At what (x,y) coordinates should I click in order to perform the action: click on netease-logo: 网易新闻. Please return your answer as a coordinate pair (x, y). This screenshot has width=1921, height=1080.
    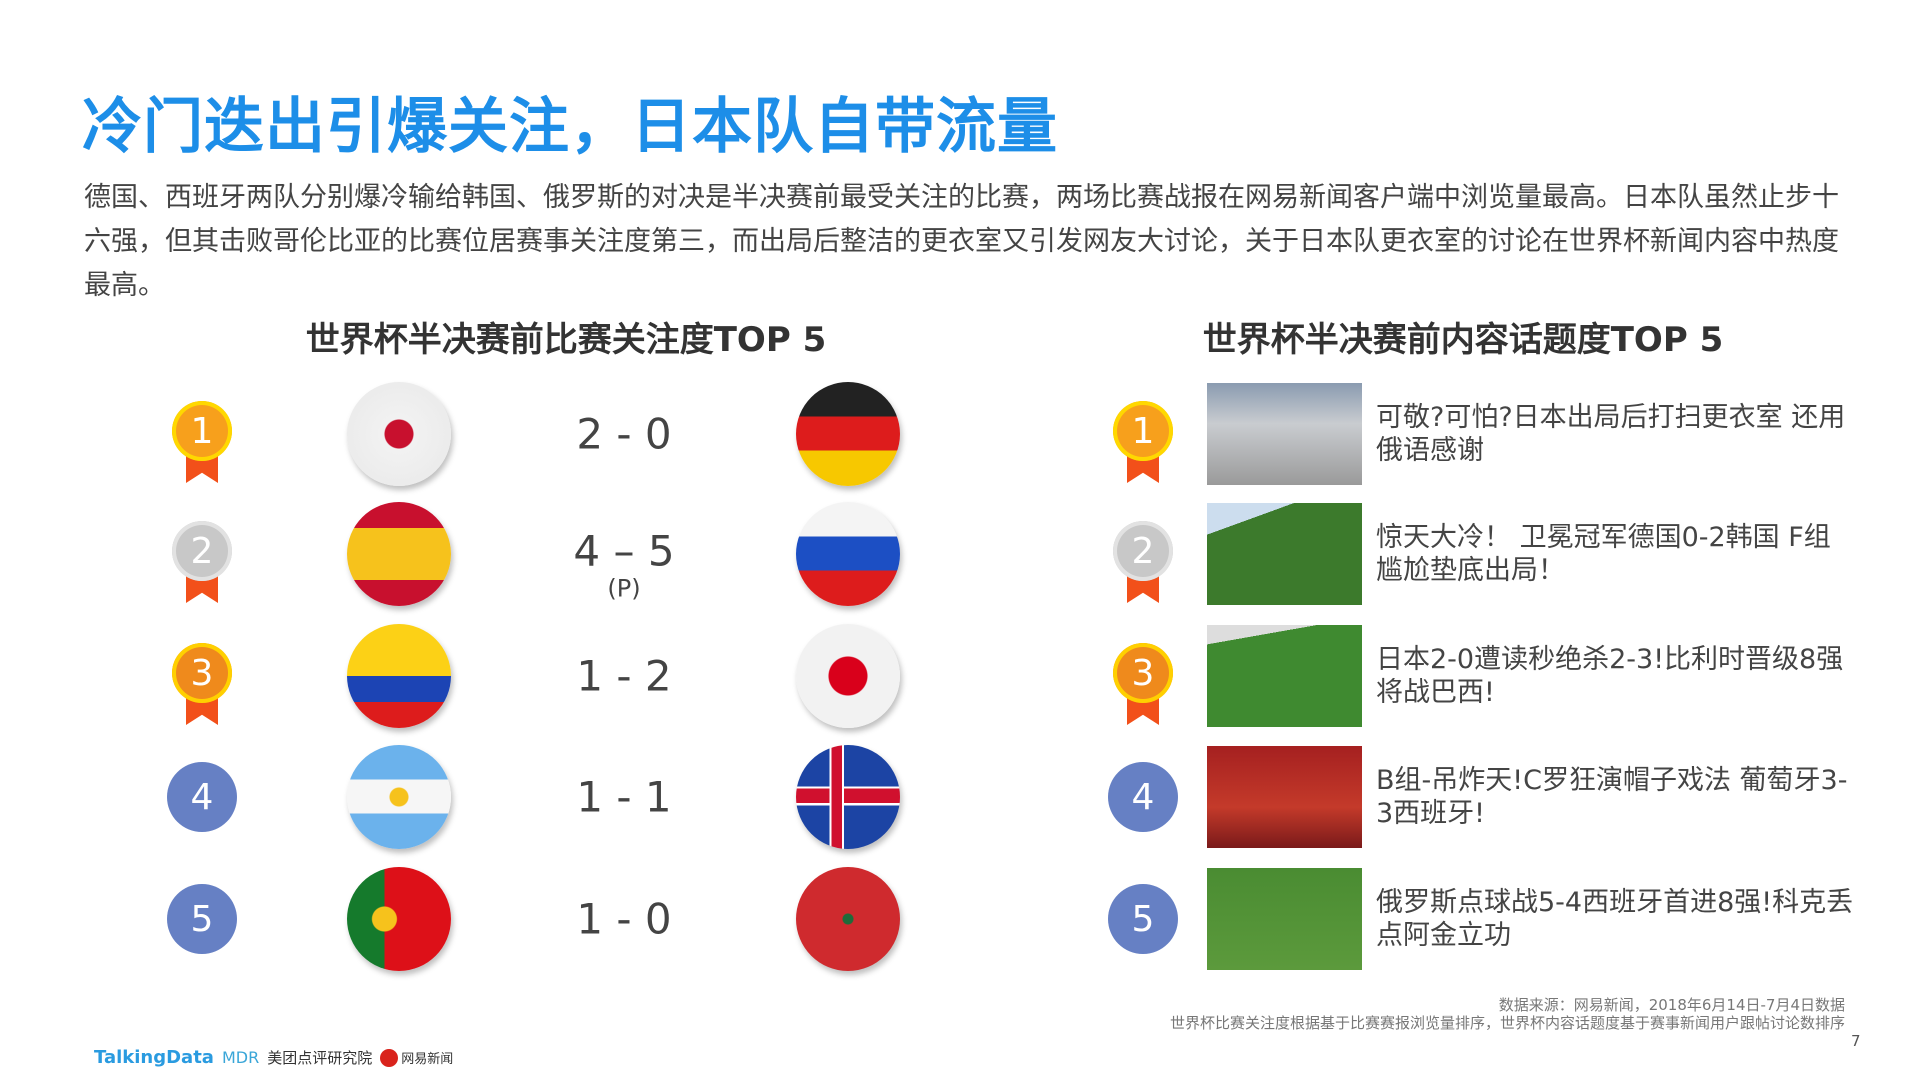
    Looking at the image, I should click on (416, 1057).